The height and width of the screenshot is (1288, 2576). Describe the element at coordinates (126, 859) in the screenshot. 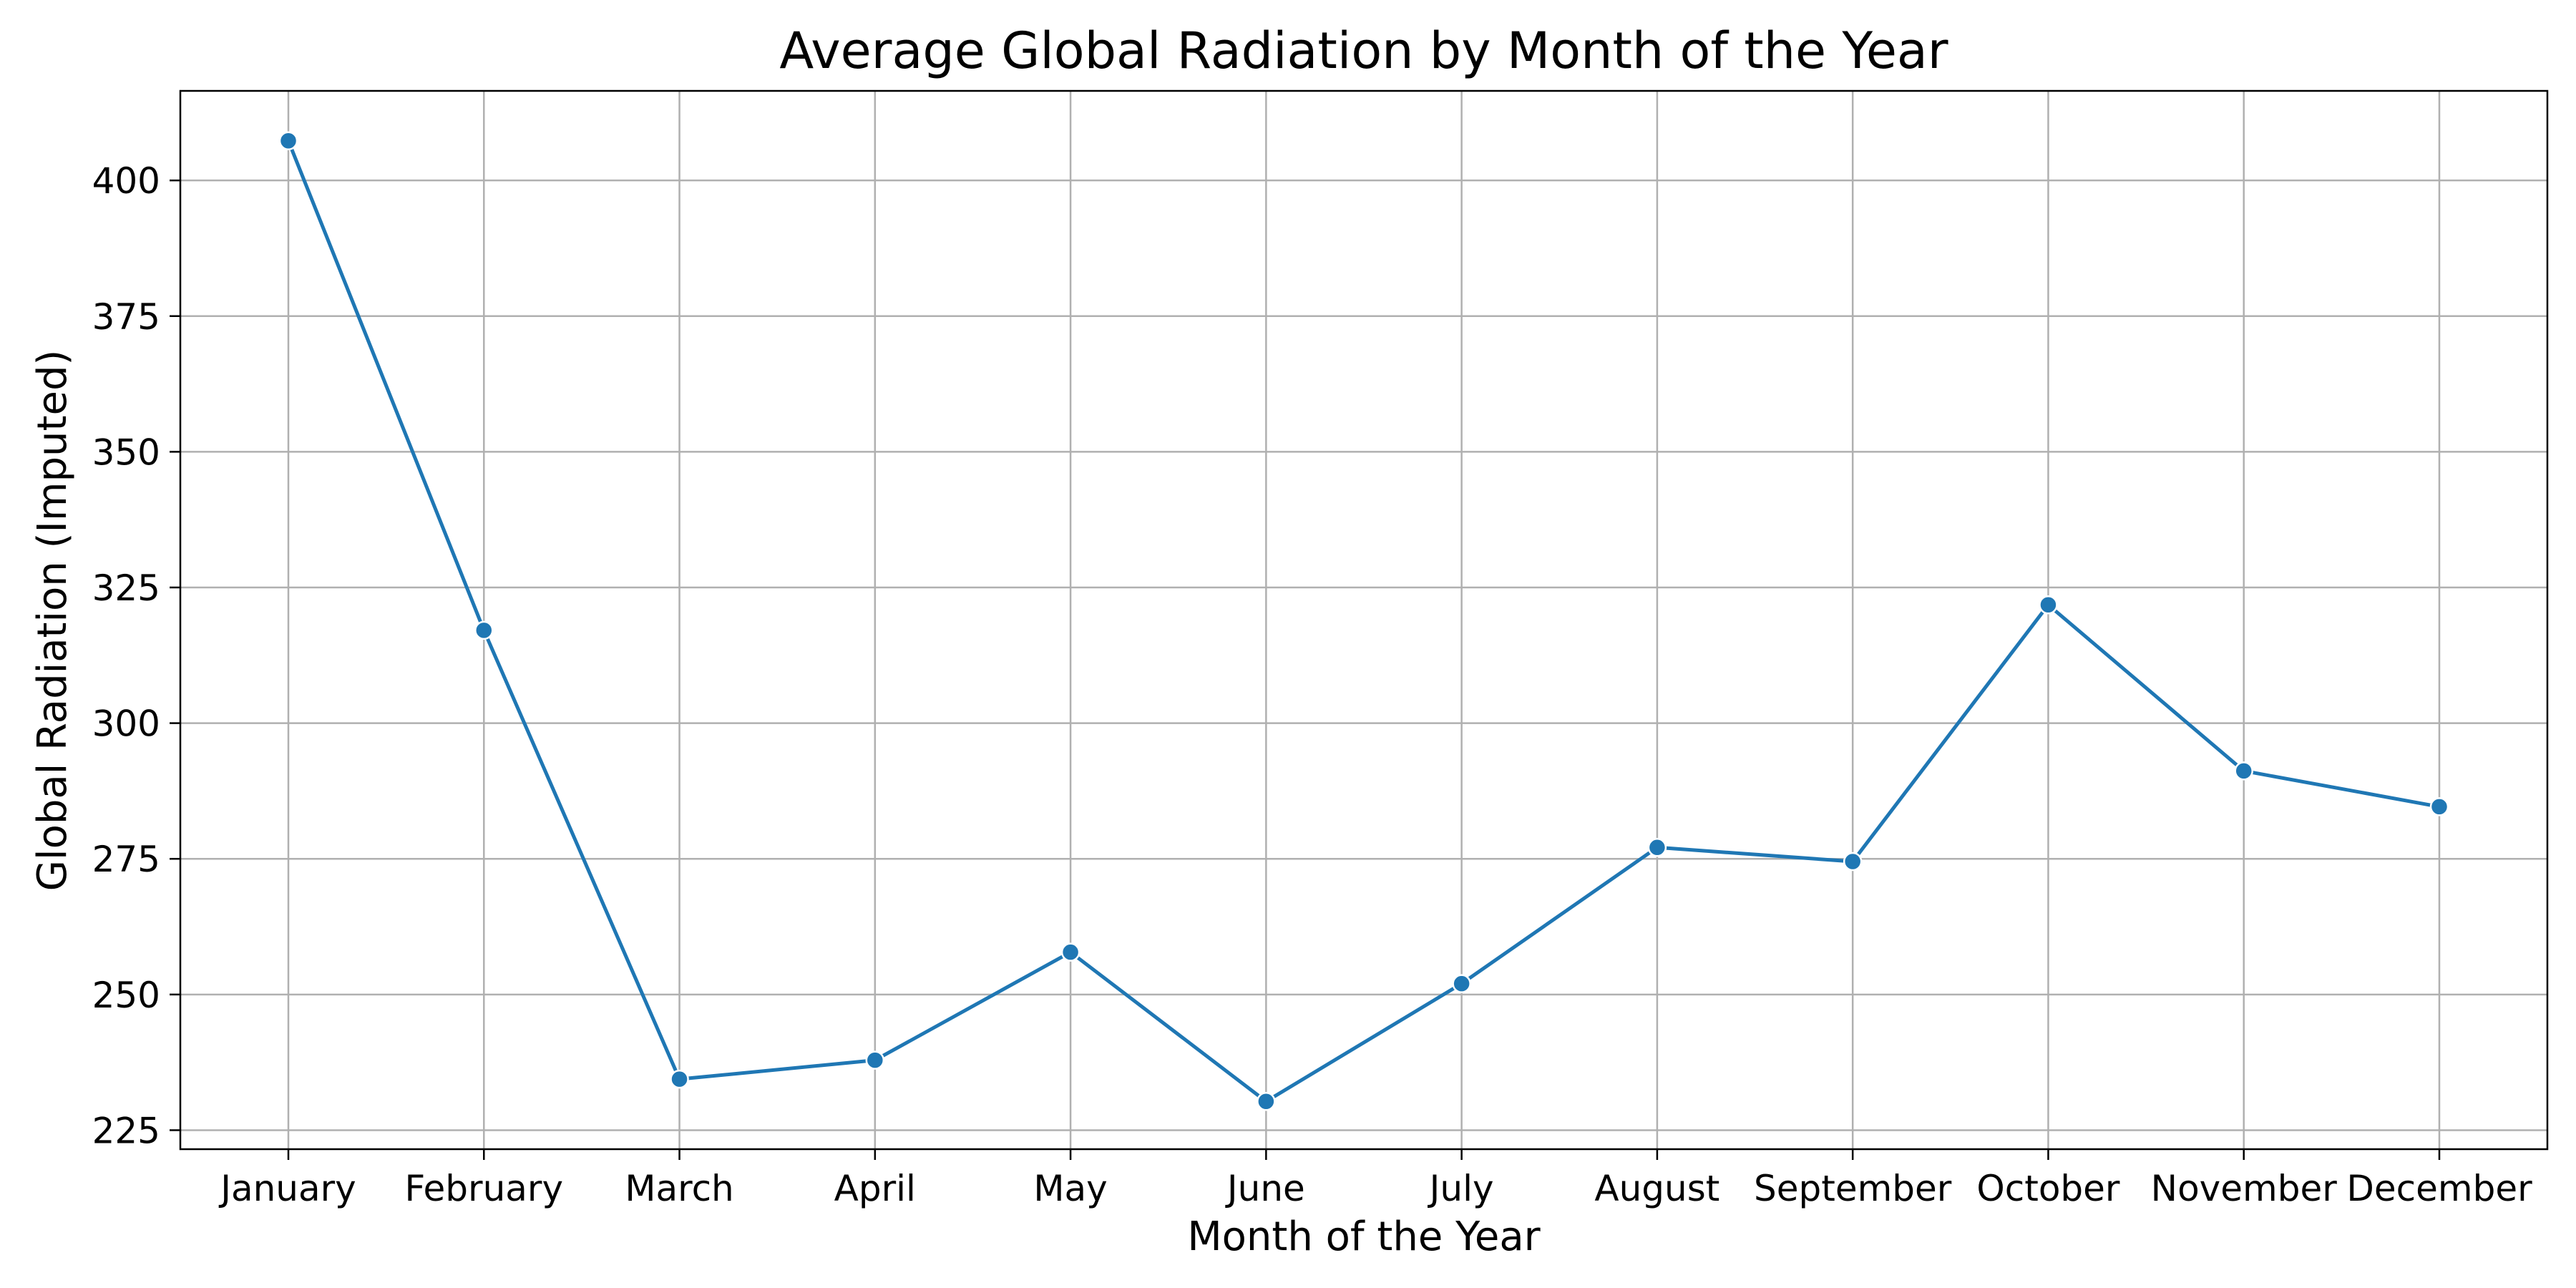

I see `y-tick-label: 275` at that location.